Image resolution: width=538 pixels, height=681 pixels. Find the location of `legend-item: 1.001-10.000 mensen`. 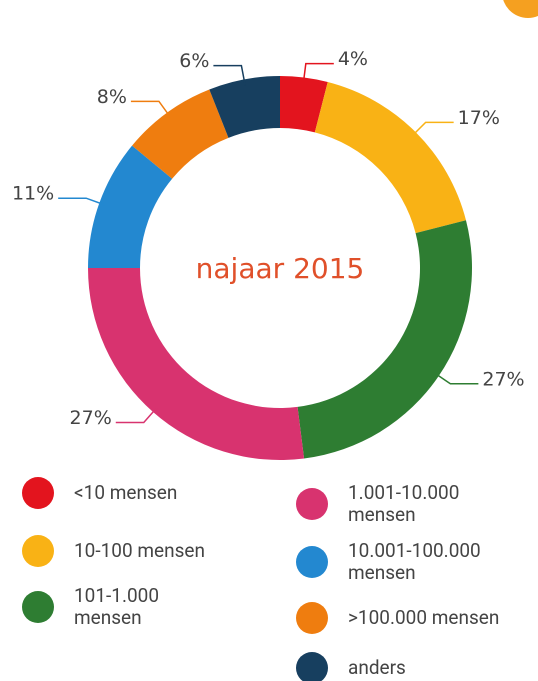

legend-item: 1.001-10.000 mensen is located at coordinates (402, 504).